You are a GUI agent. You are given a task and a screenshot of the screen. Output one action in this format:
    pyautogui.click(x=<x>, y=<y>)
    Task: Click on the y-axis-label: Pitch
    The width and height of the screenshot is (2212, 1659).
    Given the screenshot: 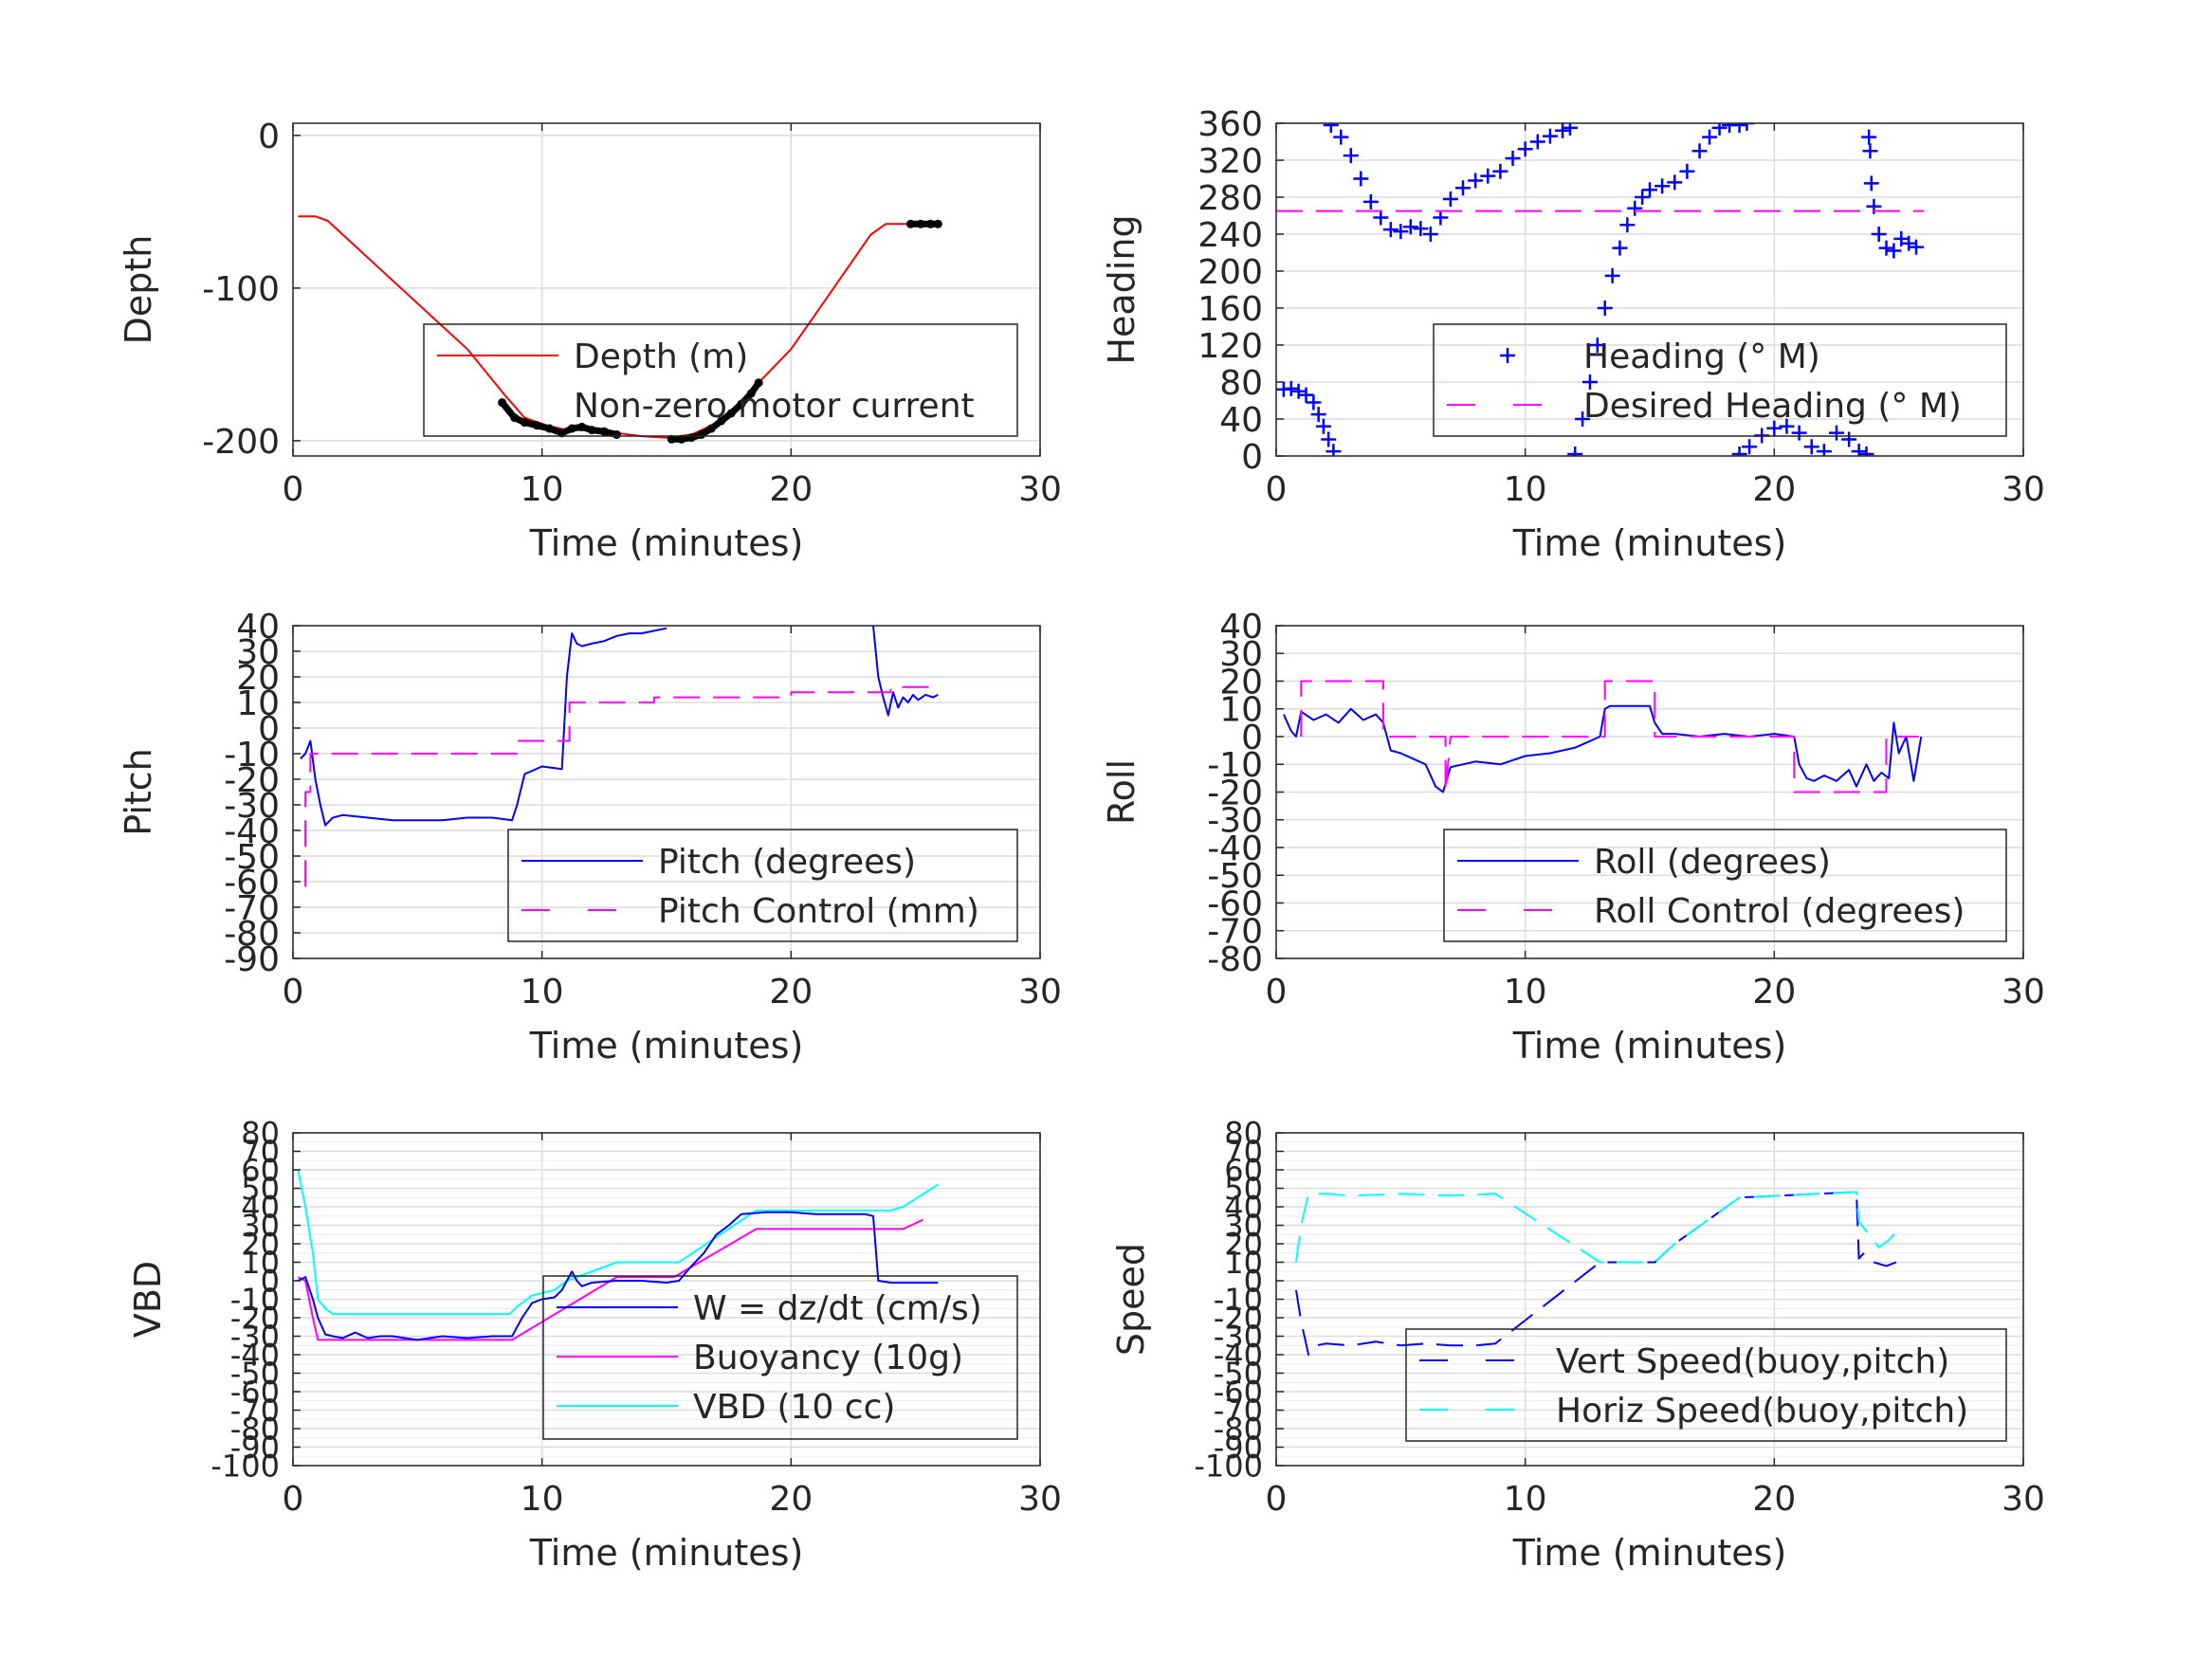 What is the action you would take?
    pyautogui.click(x=138, y=792)
    